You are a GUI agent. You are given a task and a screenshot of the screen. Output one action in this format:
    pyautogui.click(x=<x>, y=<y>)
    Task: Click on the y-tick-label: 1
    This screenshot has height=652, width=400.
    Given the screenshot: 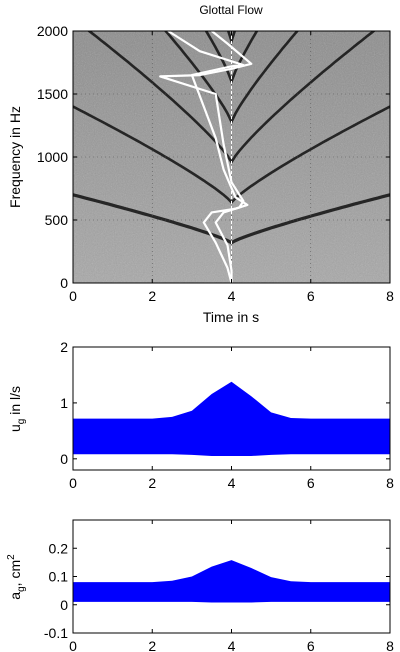 What is the action you would take?
    pyautogui.click(x=64, y=403)
    